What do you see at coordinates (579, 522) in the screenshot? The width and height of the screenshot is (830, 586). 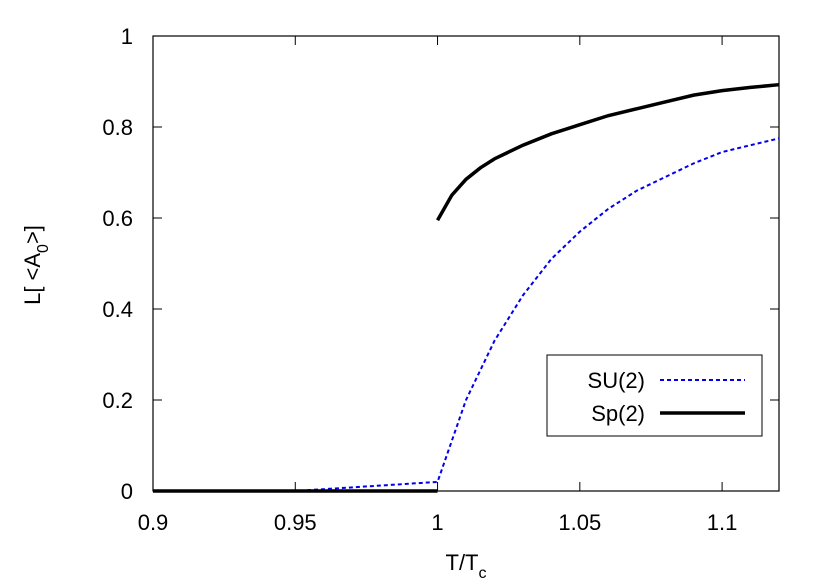 I see `x-tick-label: 1.05` at bounding box center [579, 522].